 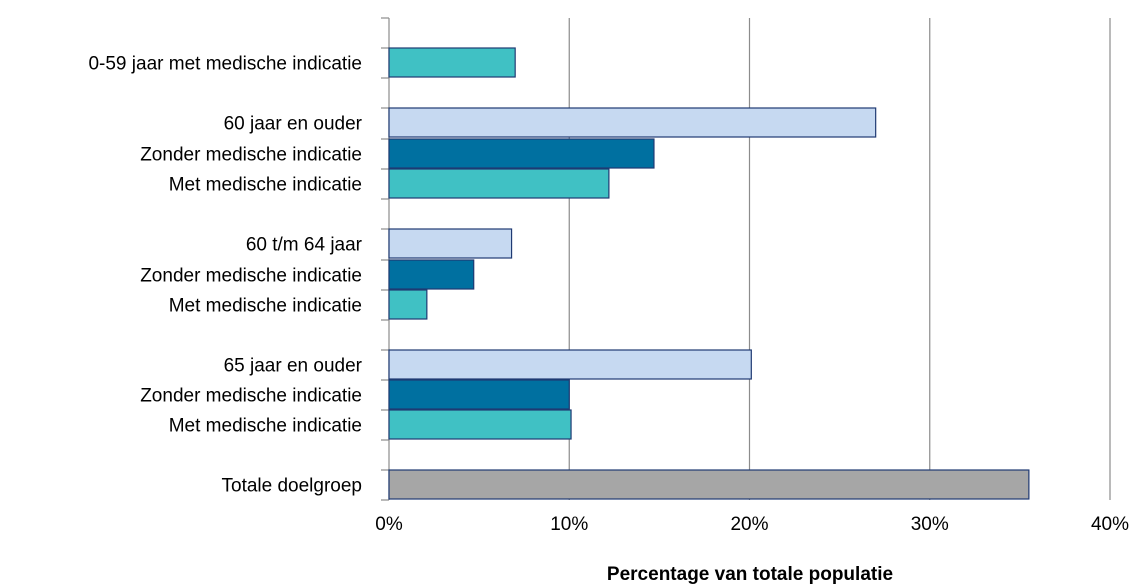 What do you see at coordinates (749, 524) in the screenshot?
I see `x-tick-label: 20%` at bounding box center [749, 524].